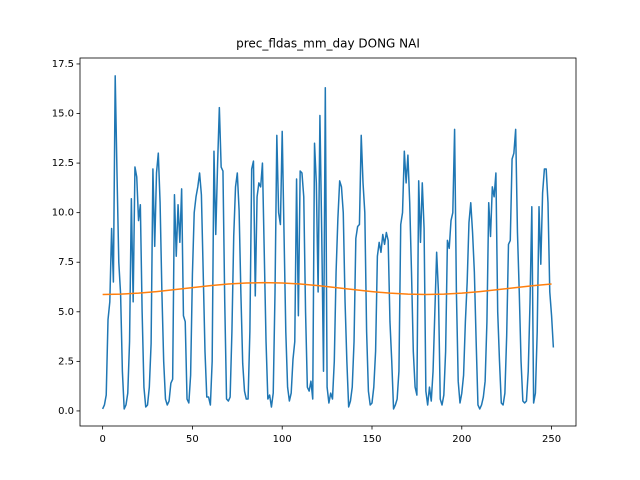 This screenshot has height=480, width=640. What do you see at coordinates (66, 262) in the screenshot?
I see `y-tick-label: 7.5` at bounding box center [66, 262].